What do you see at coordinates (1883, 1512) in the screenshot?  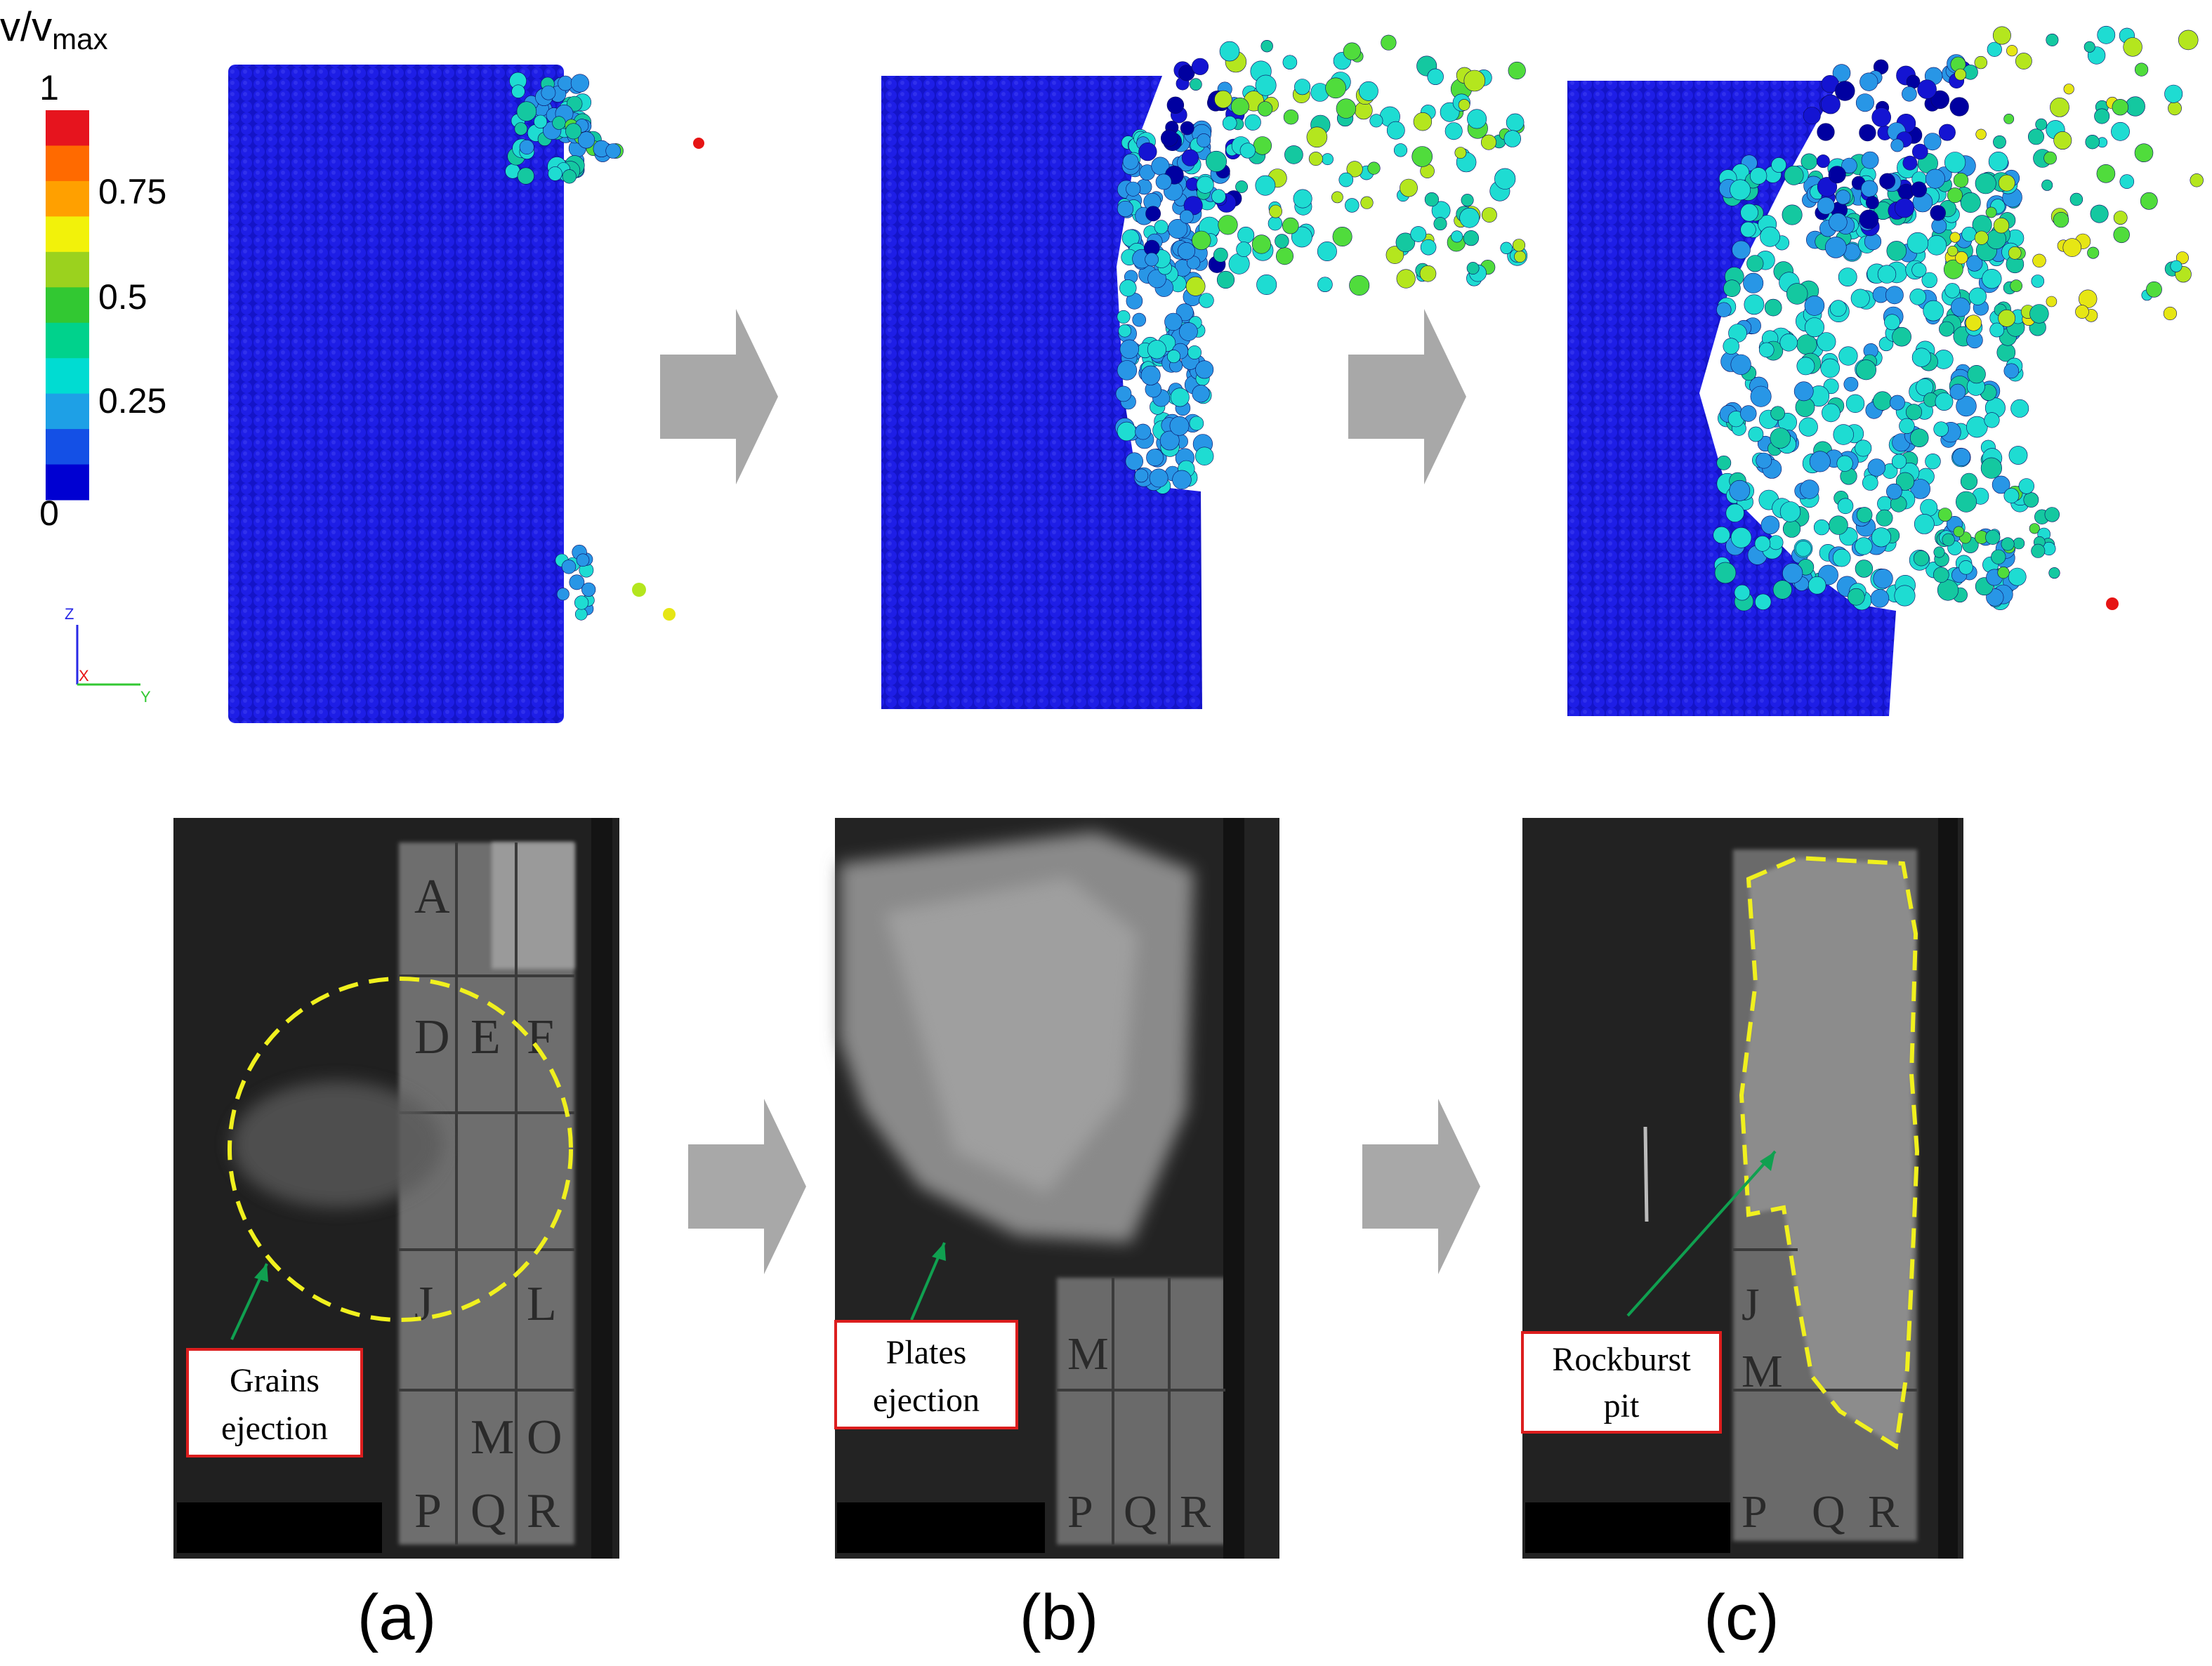 I see `specimen-letter: R` at bounding box center [1883, 1512].